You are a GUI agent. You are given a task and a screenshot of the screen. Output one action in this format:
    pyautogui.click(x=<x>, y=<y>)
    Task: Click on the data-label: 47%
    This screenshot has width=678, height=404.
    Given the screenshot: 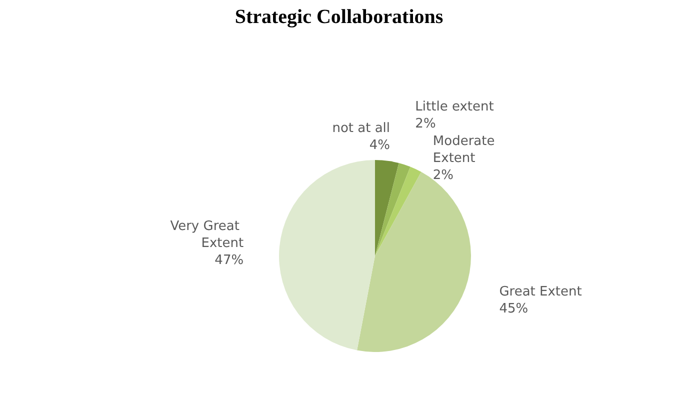 What is the action you would take?
    pyautogui.click(x=229, y=260)
    